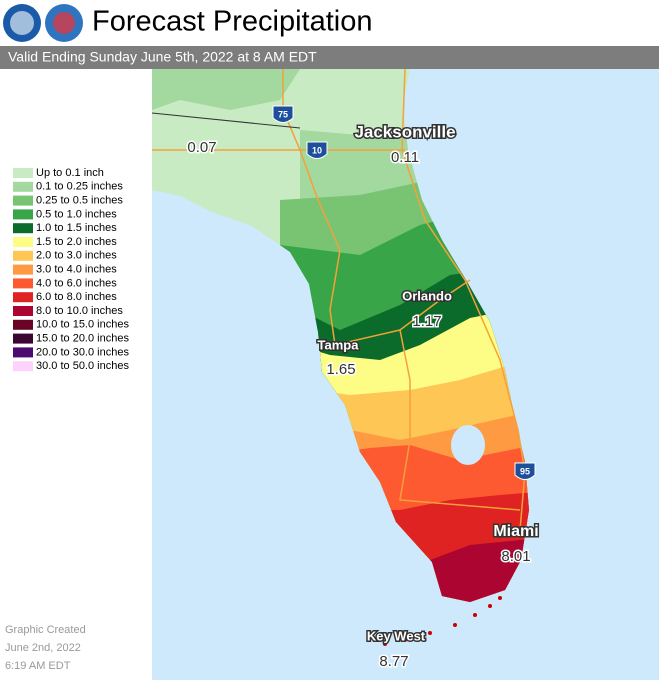 This screenshot has height=680, width=659. I want to click on interstate-number: 10, so click(317, 150).